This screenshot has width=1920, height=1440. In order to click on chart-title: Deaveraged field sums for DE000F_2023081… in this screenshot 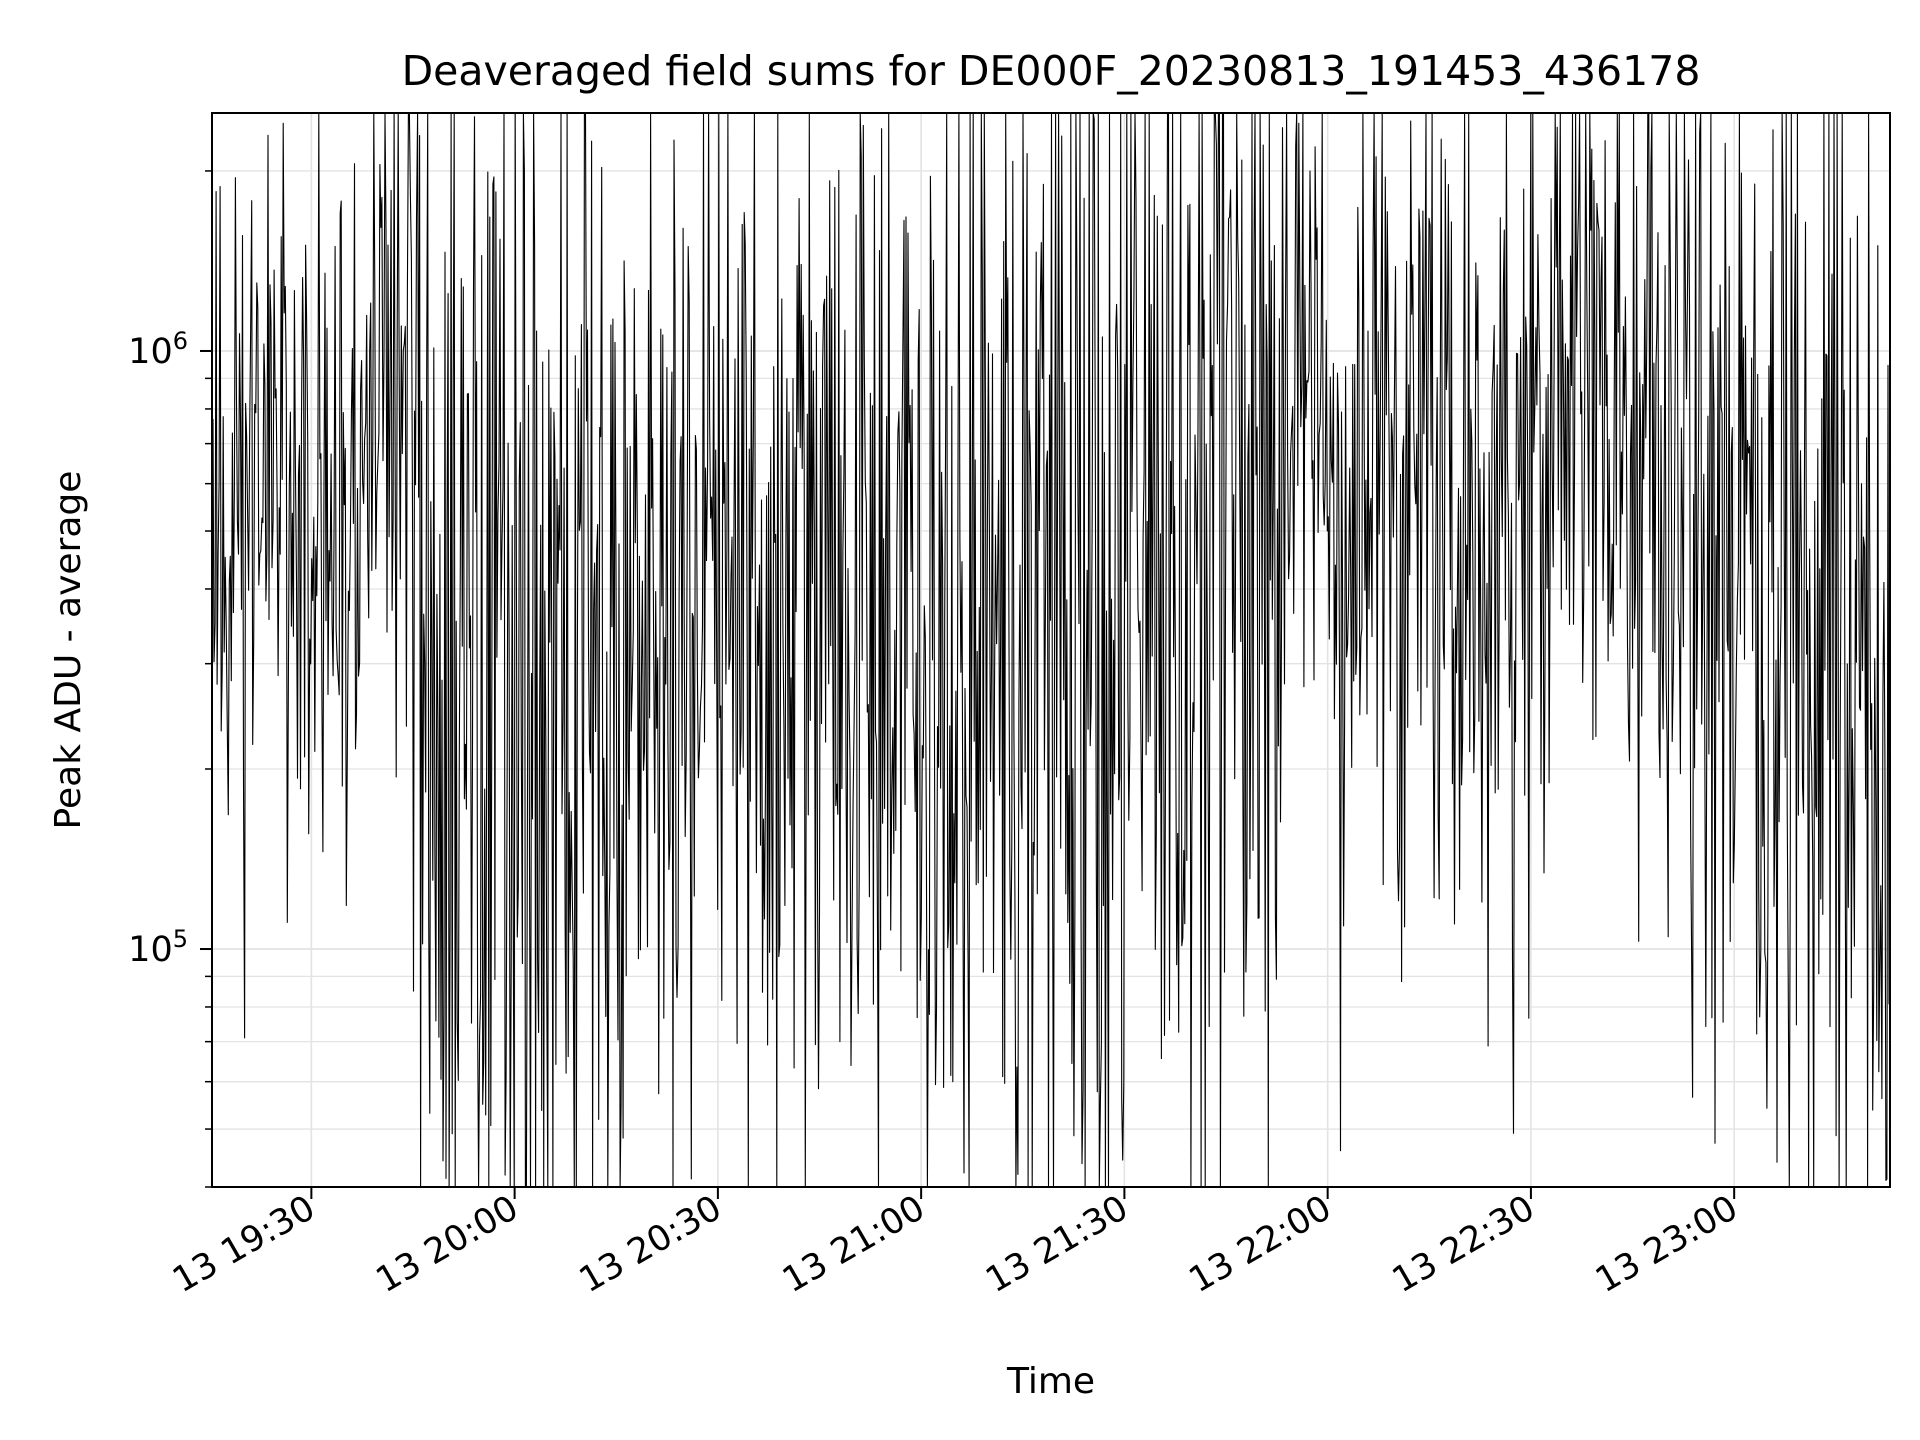, I will do `click(1051, 71)`.